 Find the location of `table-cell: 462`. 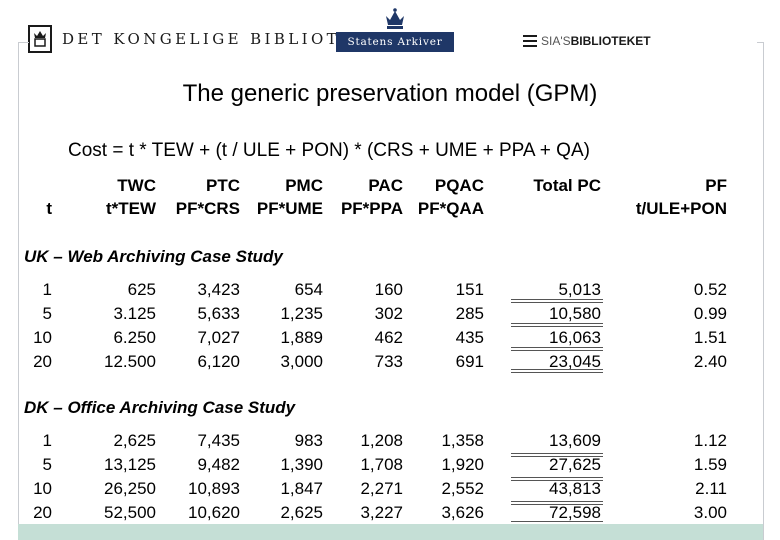

table-cell: 462 is located at coordinates (388, 337).